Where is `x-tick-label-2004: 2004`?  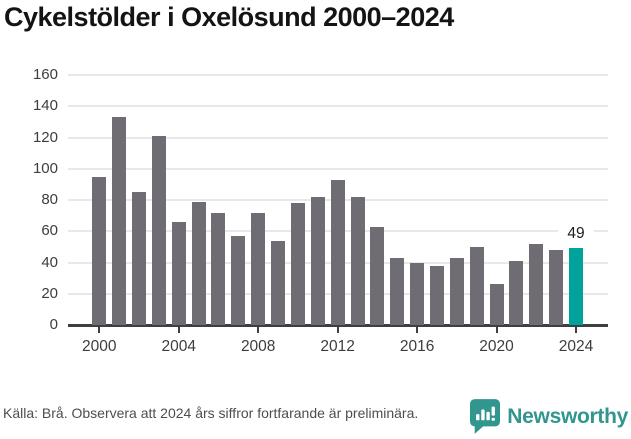
x-tick-label-2004: 2004 is located at coordinates (178, 346).